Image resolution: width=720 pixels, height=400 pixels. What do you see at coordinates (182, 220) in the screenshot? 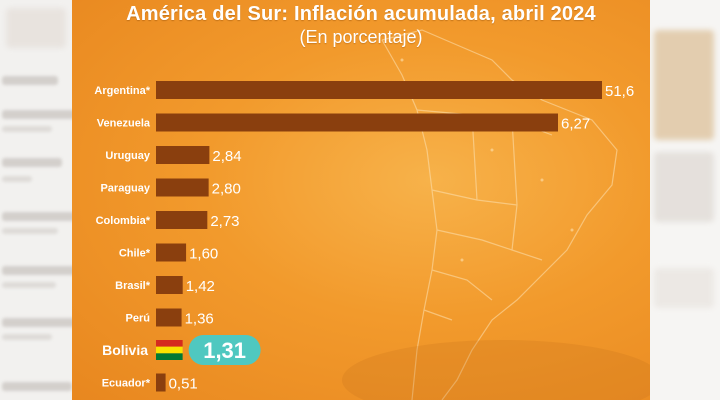
I see `bar-colombia` at bounding box center [182, 220].